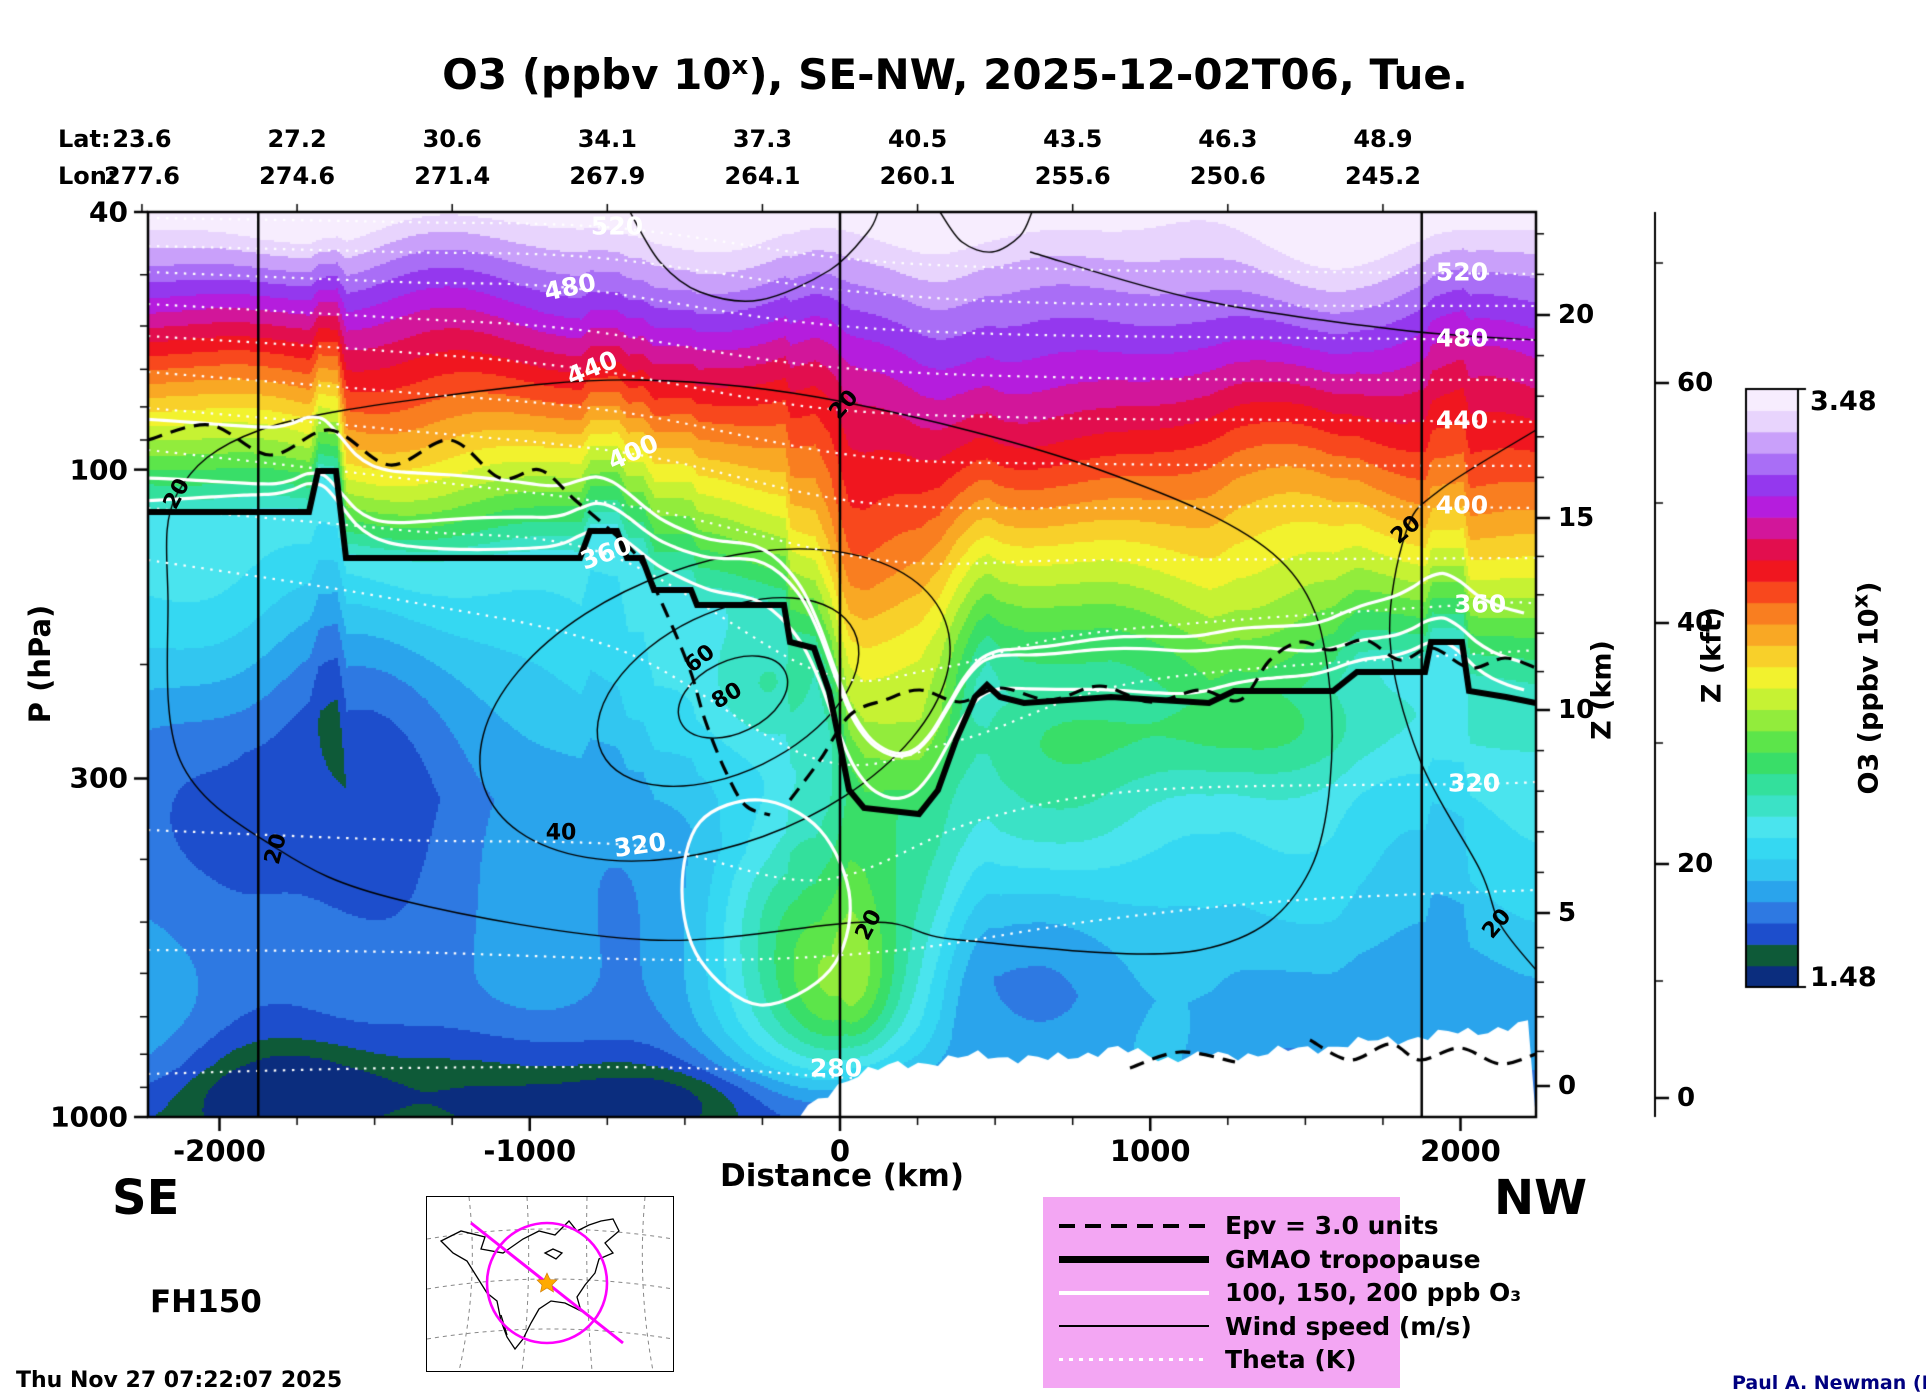  What do you see at coordinates (1602, 690) in the screenshot?
I see `z-km-axis-title: Z (km)` at bounding box center [1602, 690].